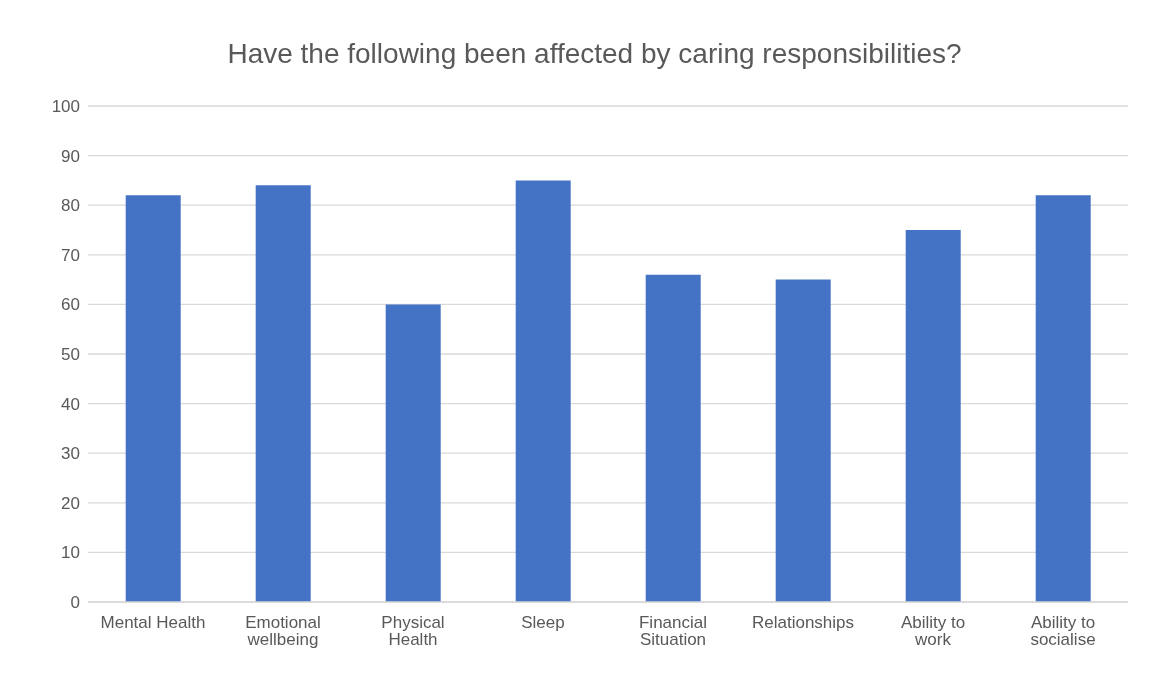 The height and width of the screenshot is (679, 1149). Describe the element at coordinates (70, 404) in the screenshot. I see `y-tick-label: 40` at that location.